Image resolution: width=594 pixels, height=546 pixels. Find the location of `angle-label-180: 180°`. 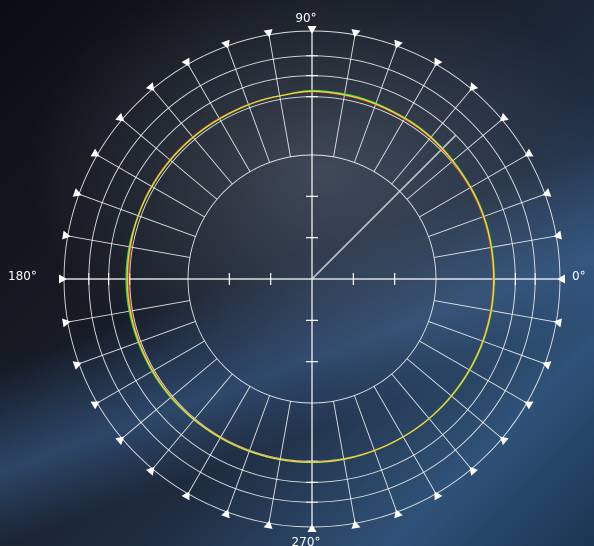

angle-label-180: 180° is located at coordinates (22, 276).